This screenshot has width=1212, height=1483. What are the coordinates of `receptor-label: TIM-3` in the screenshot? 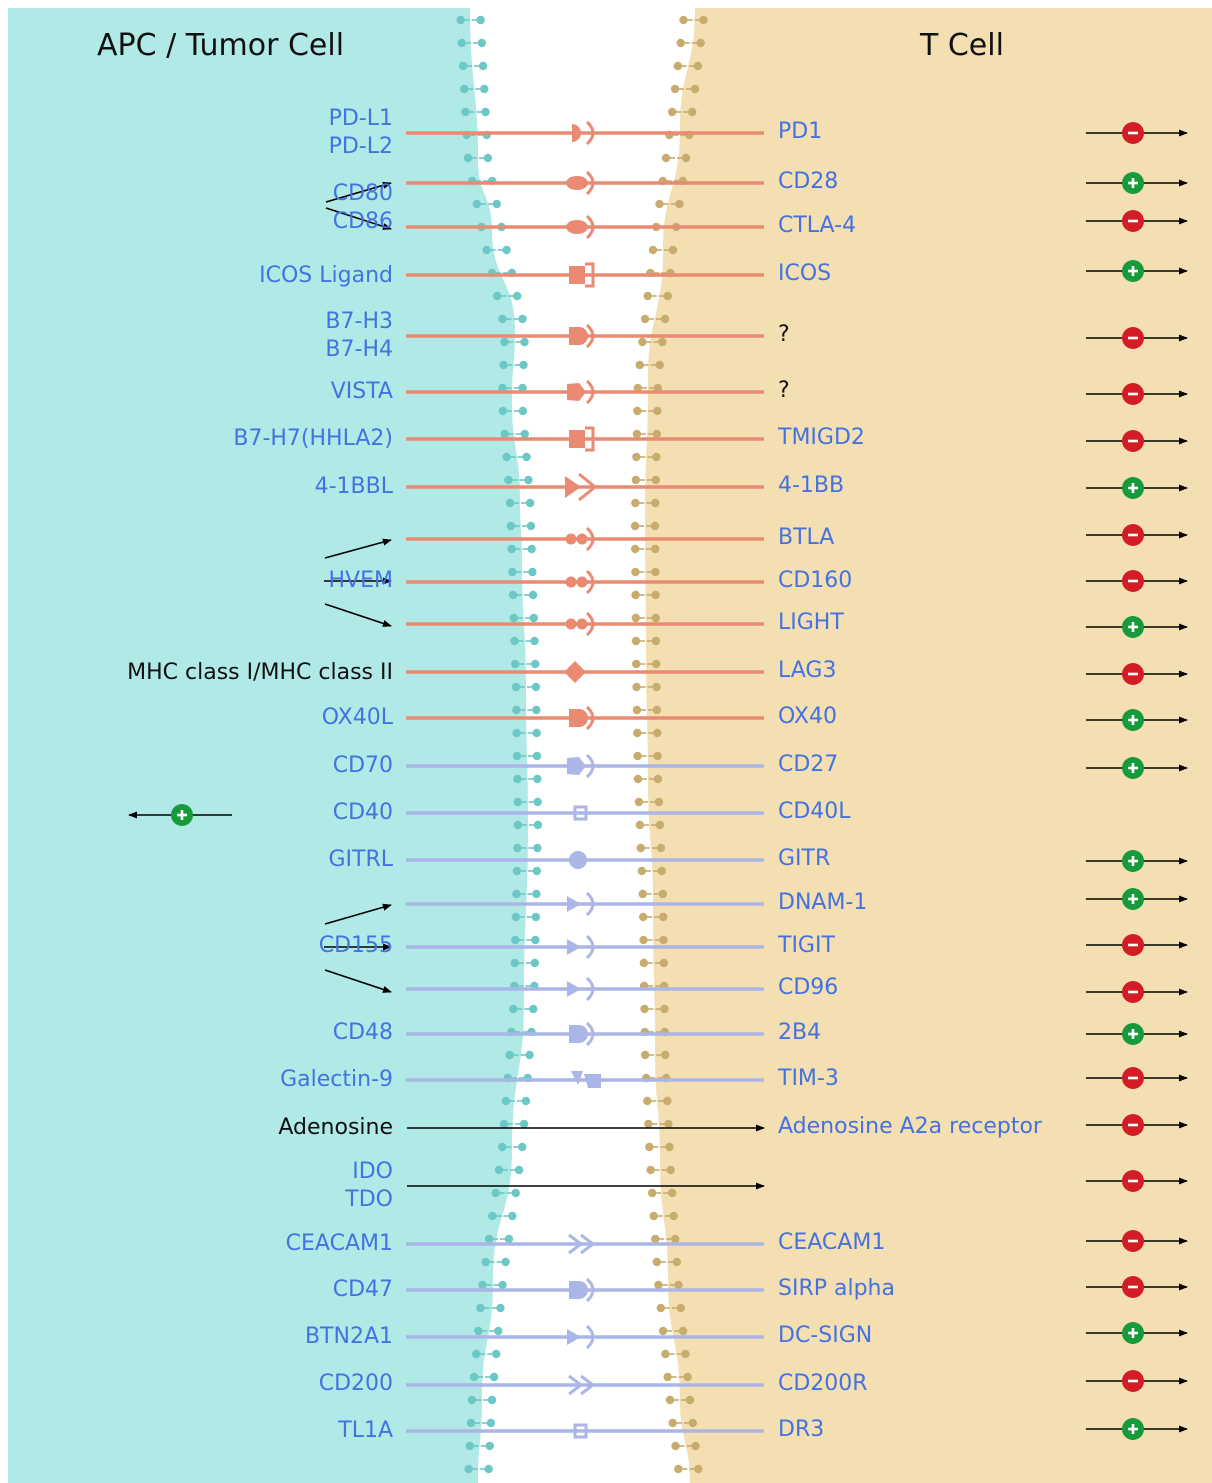 It's located at (808, 1078).